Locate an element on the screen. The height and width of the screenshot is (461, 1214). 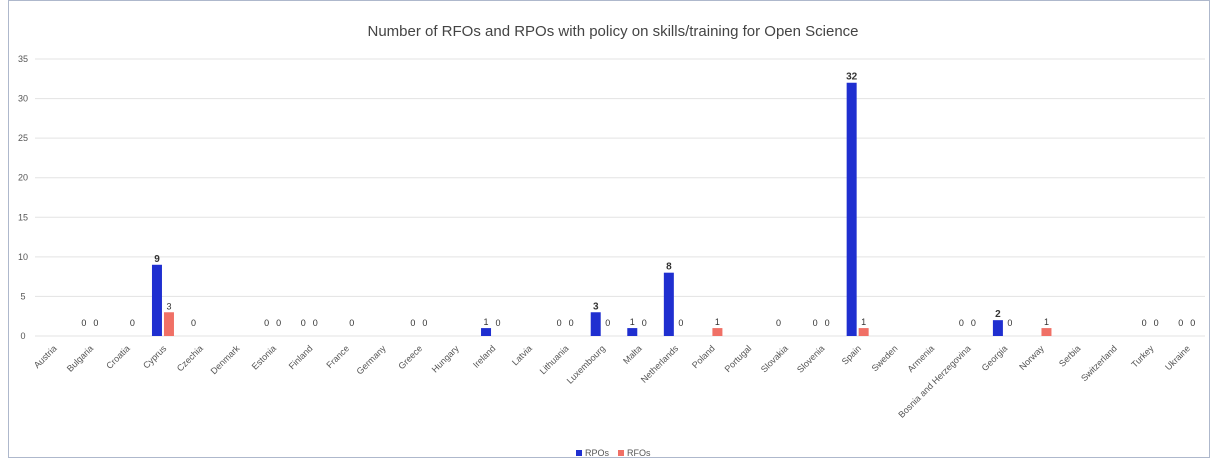
x-tick-label: Switzerland is located at coordinates (1099, 363).